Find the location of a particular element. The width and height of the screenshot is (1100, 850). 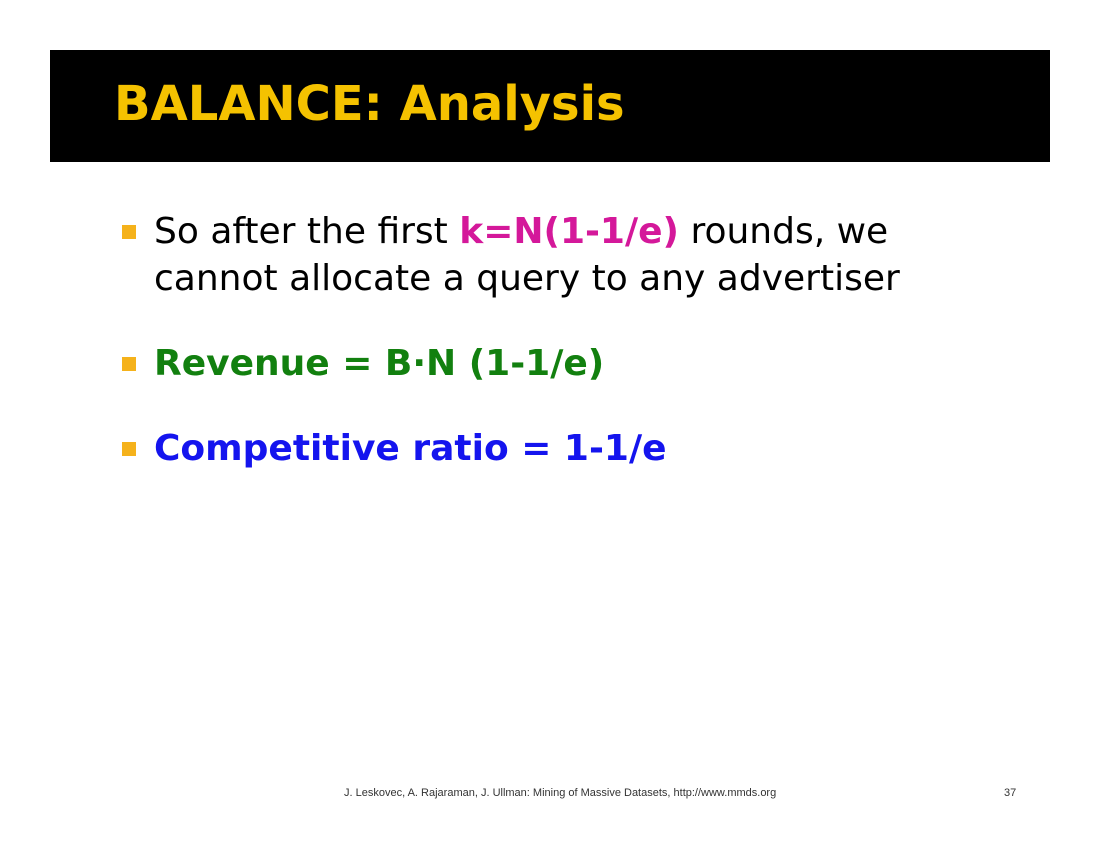

bullet-item: Revenue = B·N (1-1/e) is located at coordinates (572, 363).